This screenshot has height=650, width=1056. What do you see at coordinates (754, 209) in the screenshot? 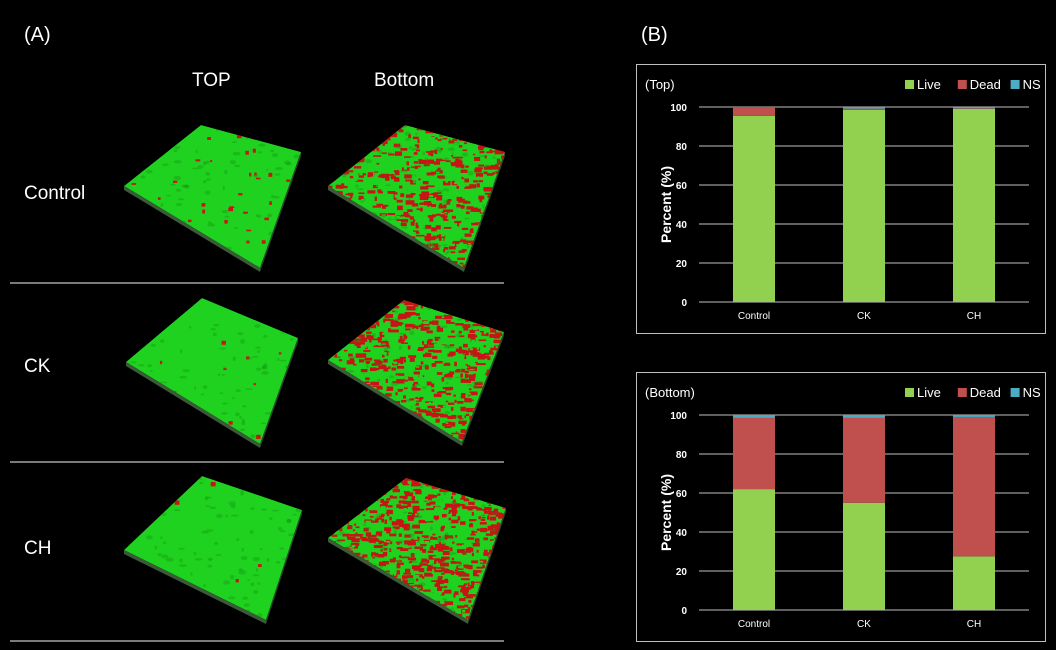
I see `bar-control-live` at bounding box center [754, 209].